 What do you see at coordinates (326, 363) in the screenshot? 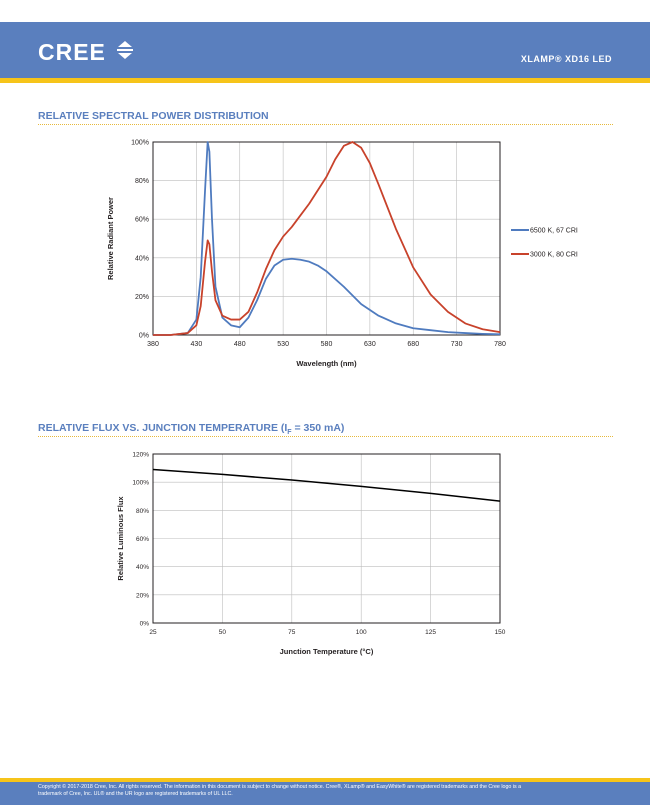
I see `x-axis-label: Wavelength (nm)` at bounding box center [326, 363].